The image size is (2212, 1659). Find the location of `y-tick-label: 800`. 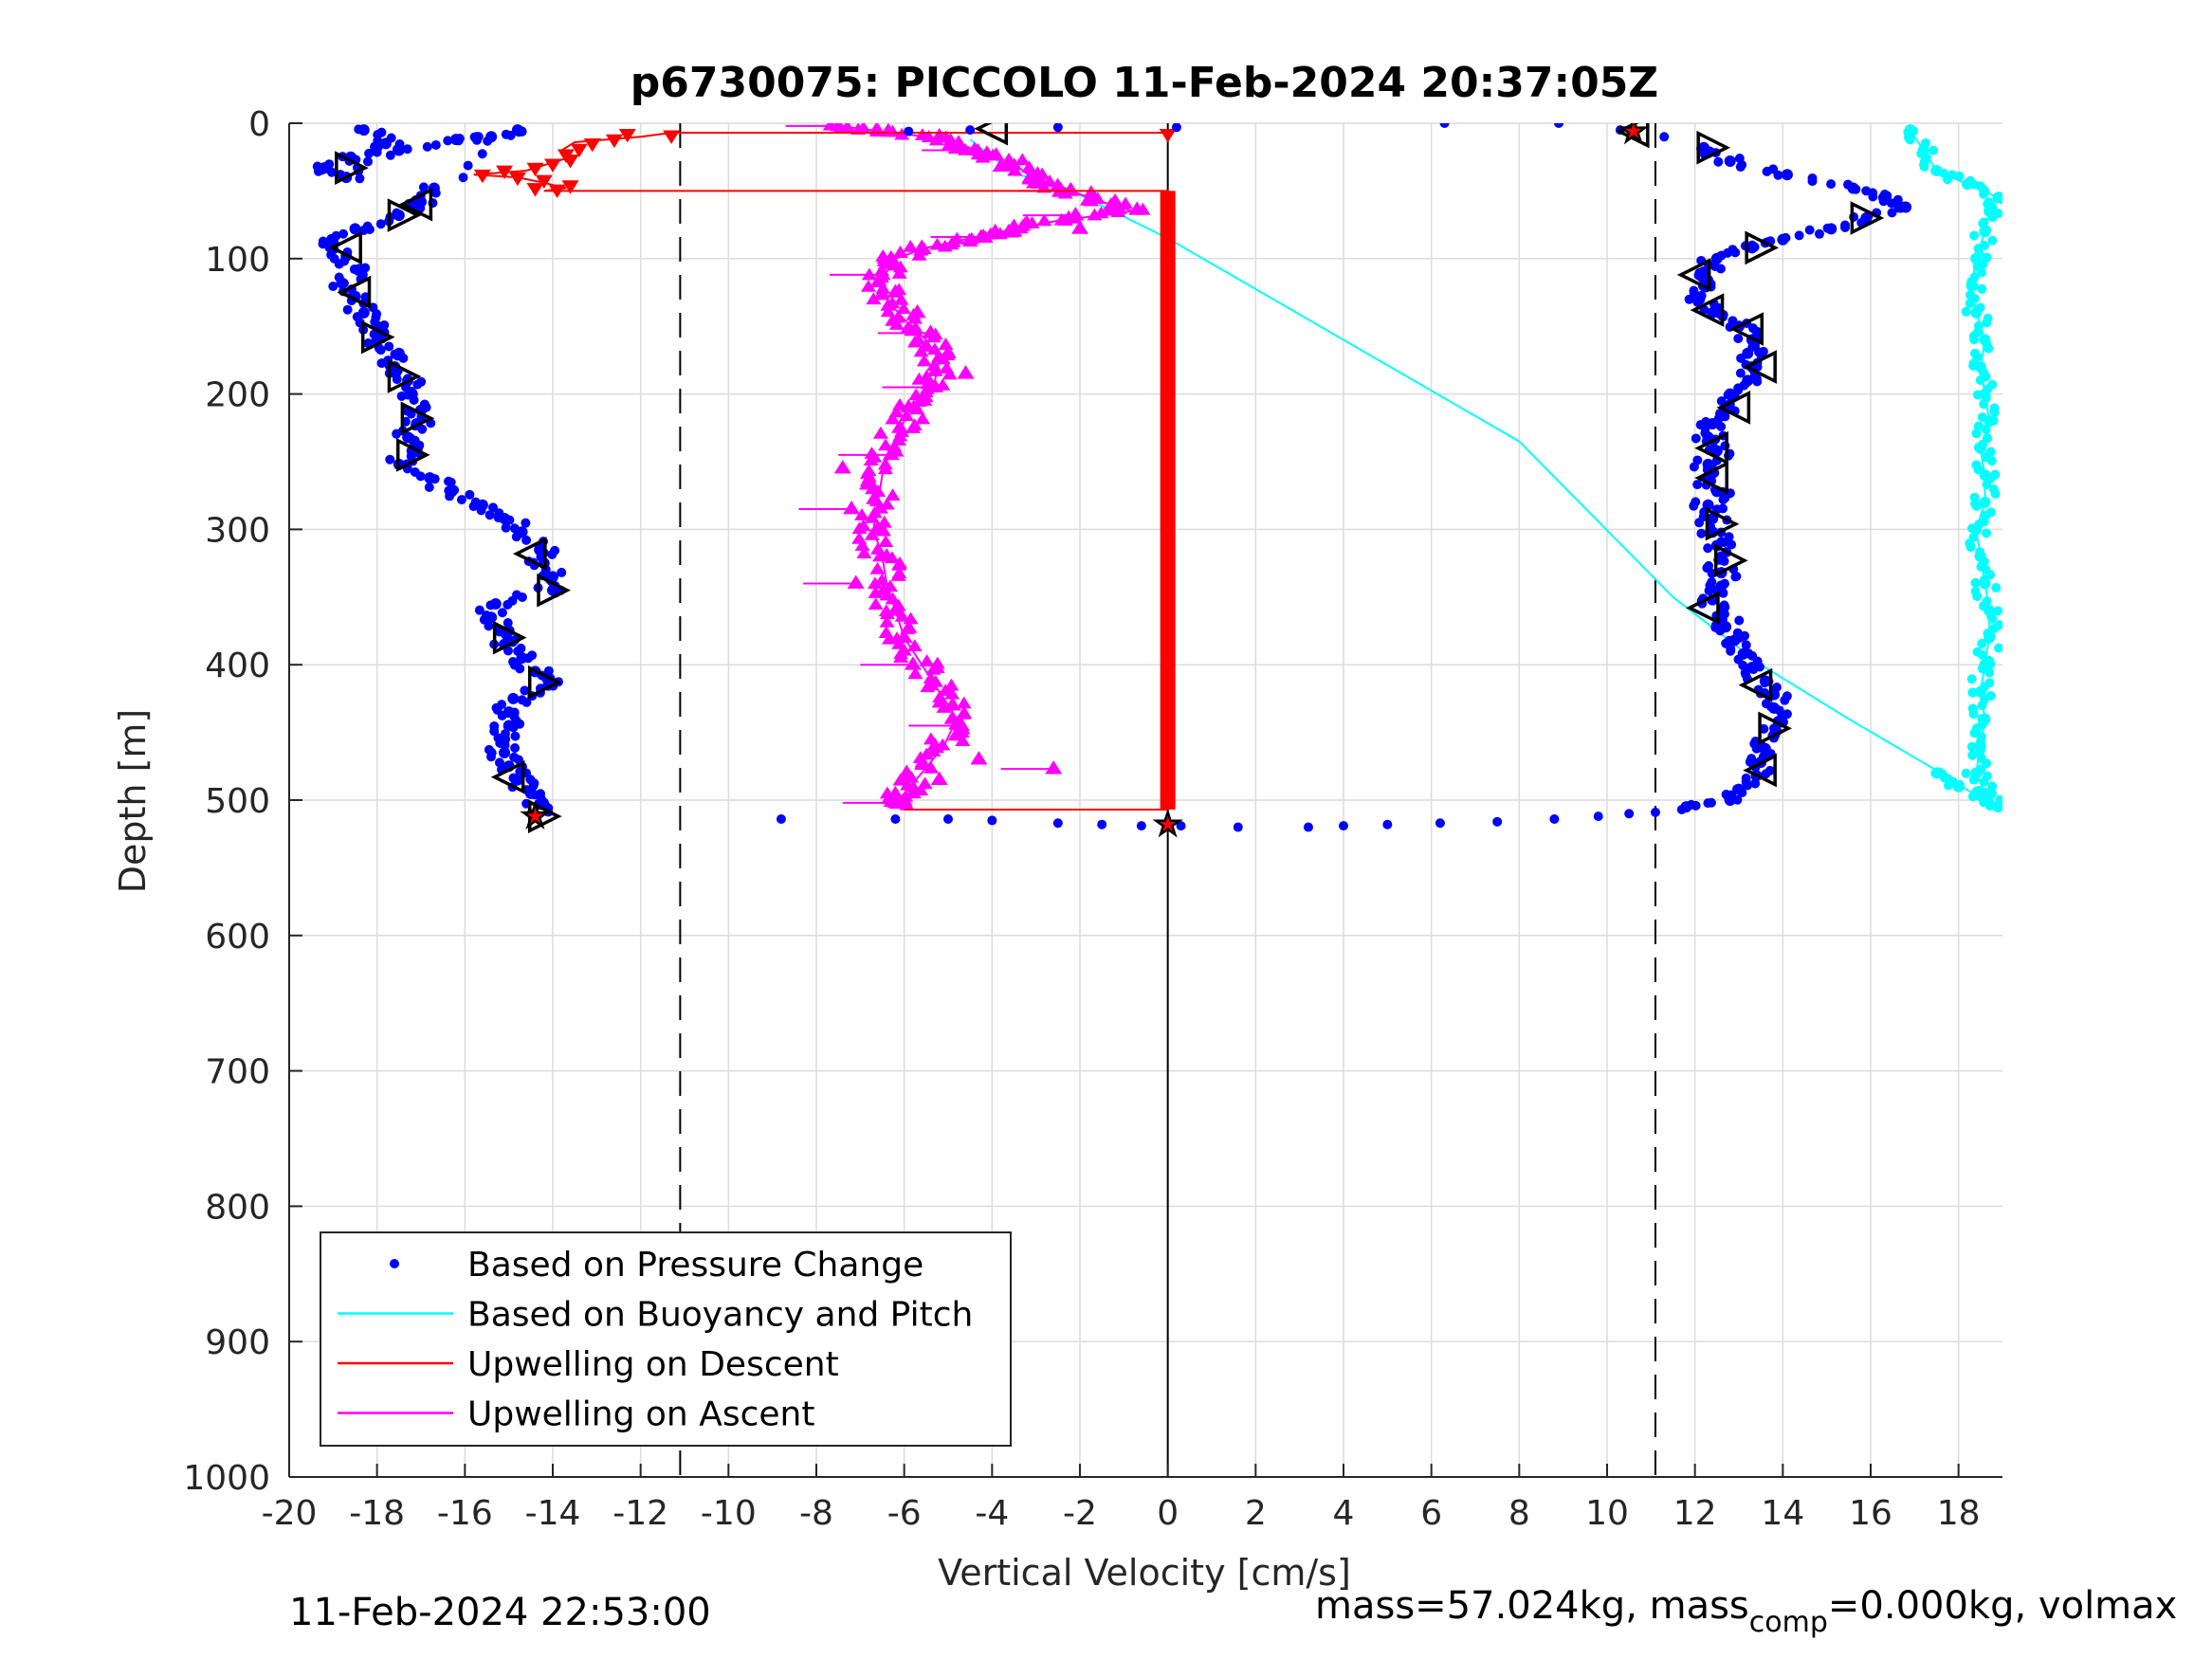

y-tick-label: 800 is located at coordinates (237, 1207).